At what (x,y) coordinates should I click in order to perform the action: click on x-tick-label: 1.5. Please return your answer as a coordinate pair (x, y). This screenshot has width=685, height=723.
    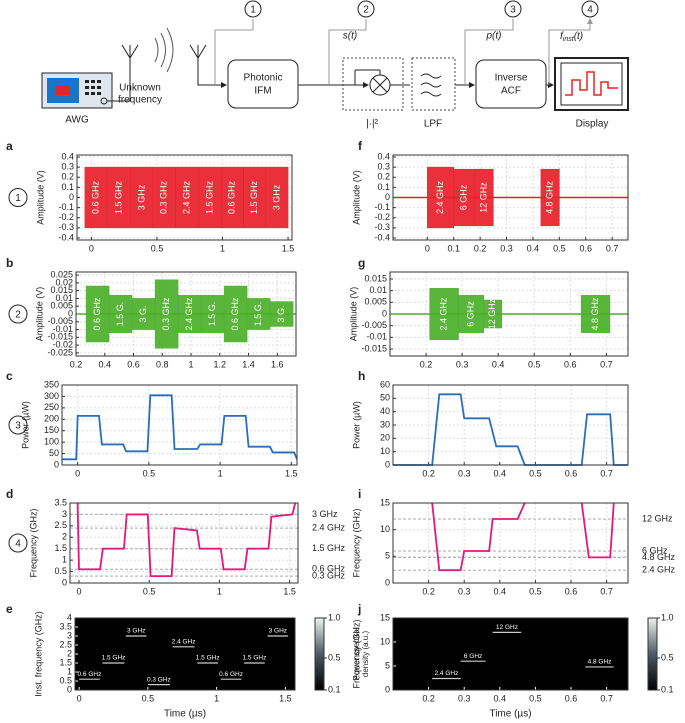
    Looking at the image, I should click on (289, 591).